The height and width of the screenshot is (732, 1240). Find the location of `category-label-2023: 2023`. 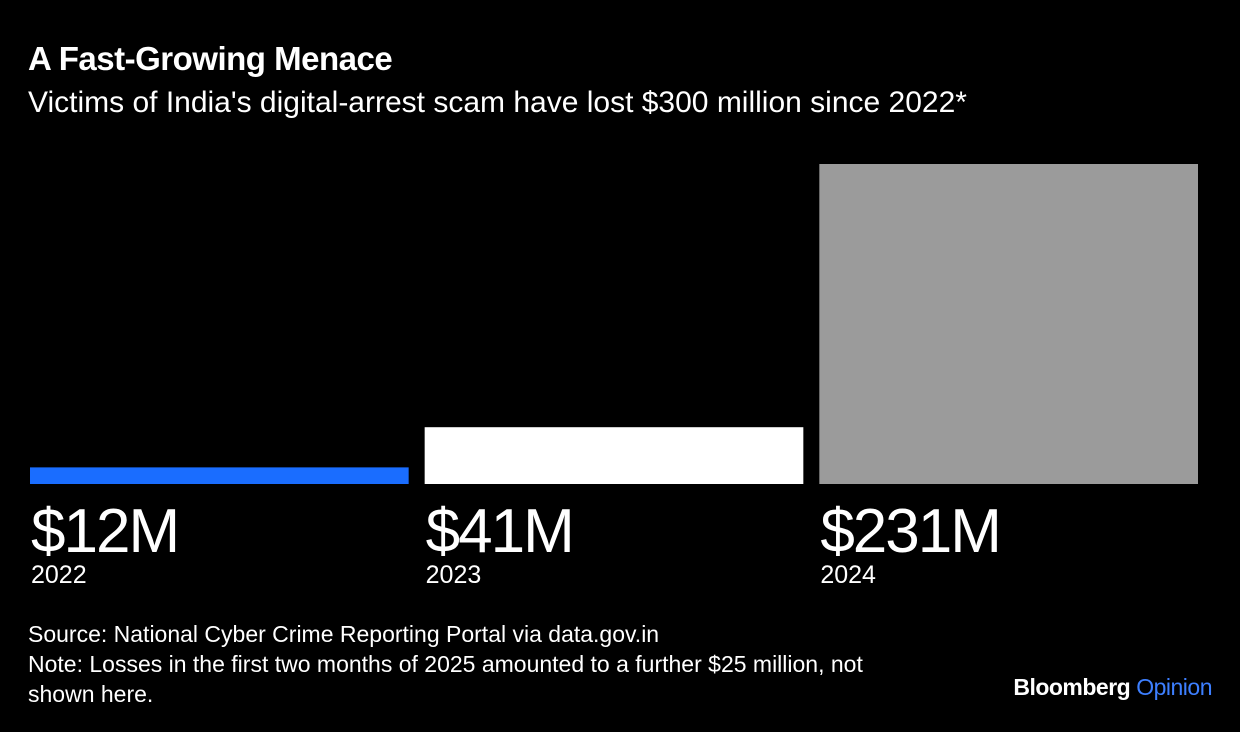

category-label-2023: 2023 is located at coordinates (454, 575).